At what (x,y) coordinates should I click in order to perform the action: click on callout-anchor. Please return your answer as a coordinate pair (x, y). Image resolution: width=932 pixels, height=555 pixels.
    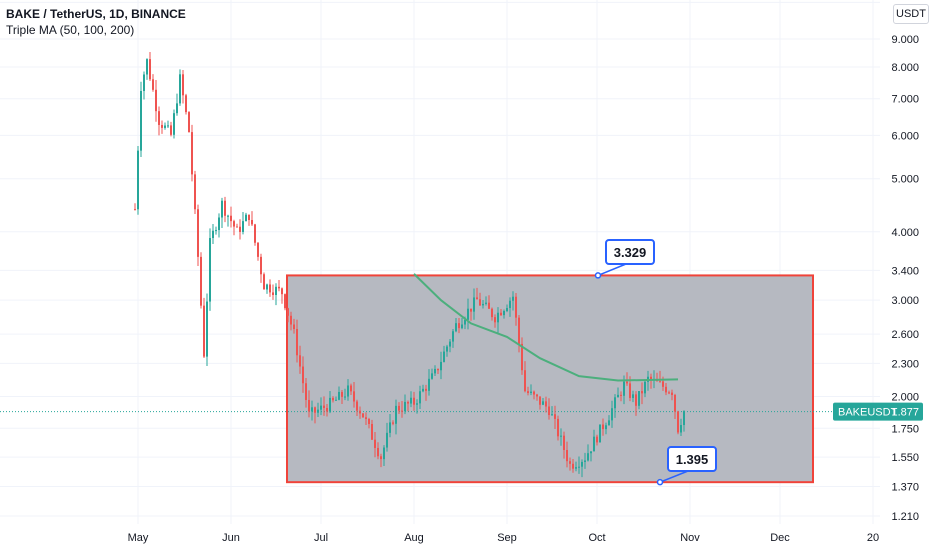
    Looking at the image, I should click on (660, 482).